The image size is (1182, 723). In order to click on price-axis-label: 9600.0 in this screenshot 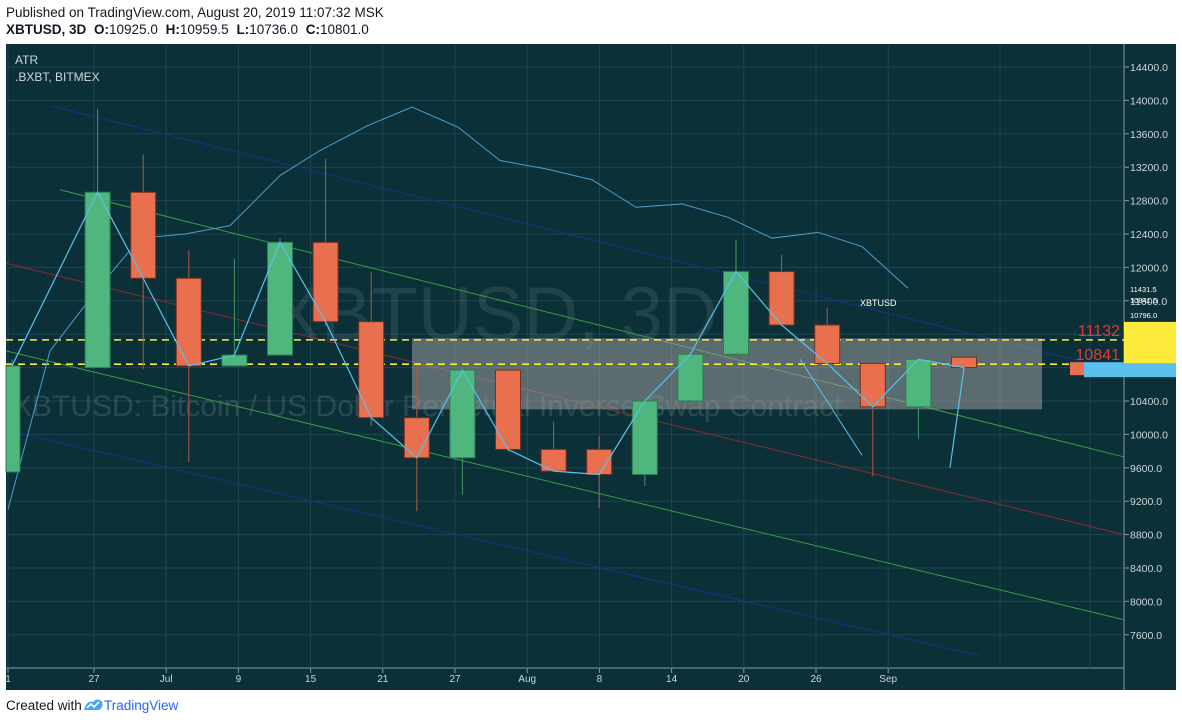, I will do `click(1146, 469)`.